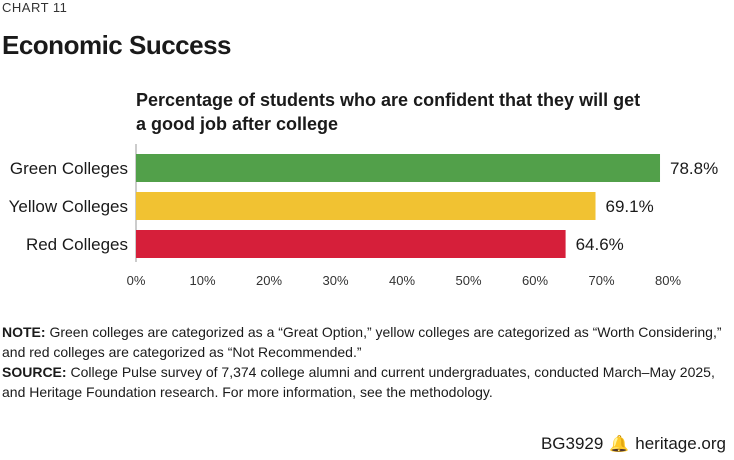  What do you see at coordinates (68, 206) in the screenshot?
I see `category-label: Yellow Colleges` at bounding box center [68, 206].